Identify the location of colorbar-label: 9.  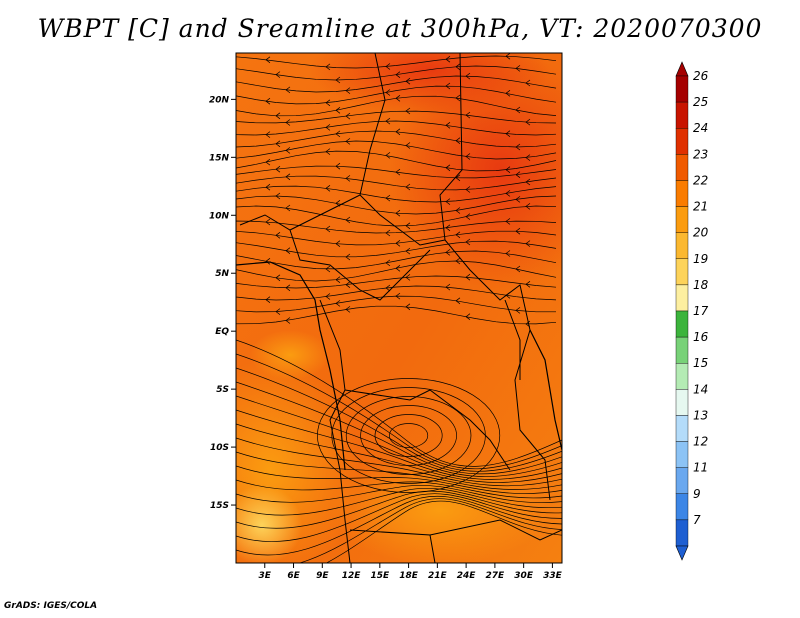
(697, 494).